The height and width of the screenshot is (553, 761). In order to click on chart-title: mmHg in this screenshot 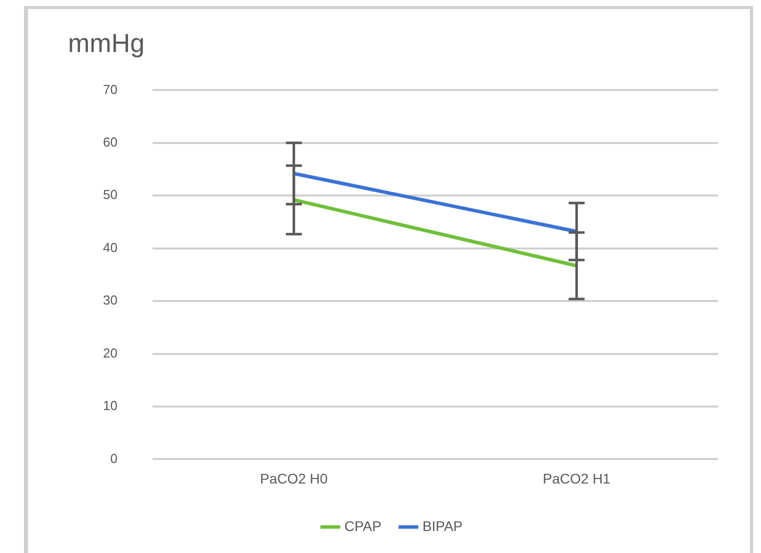, I will do `click(106, 43)`.